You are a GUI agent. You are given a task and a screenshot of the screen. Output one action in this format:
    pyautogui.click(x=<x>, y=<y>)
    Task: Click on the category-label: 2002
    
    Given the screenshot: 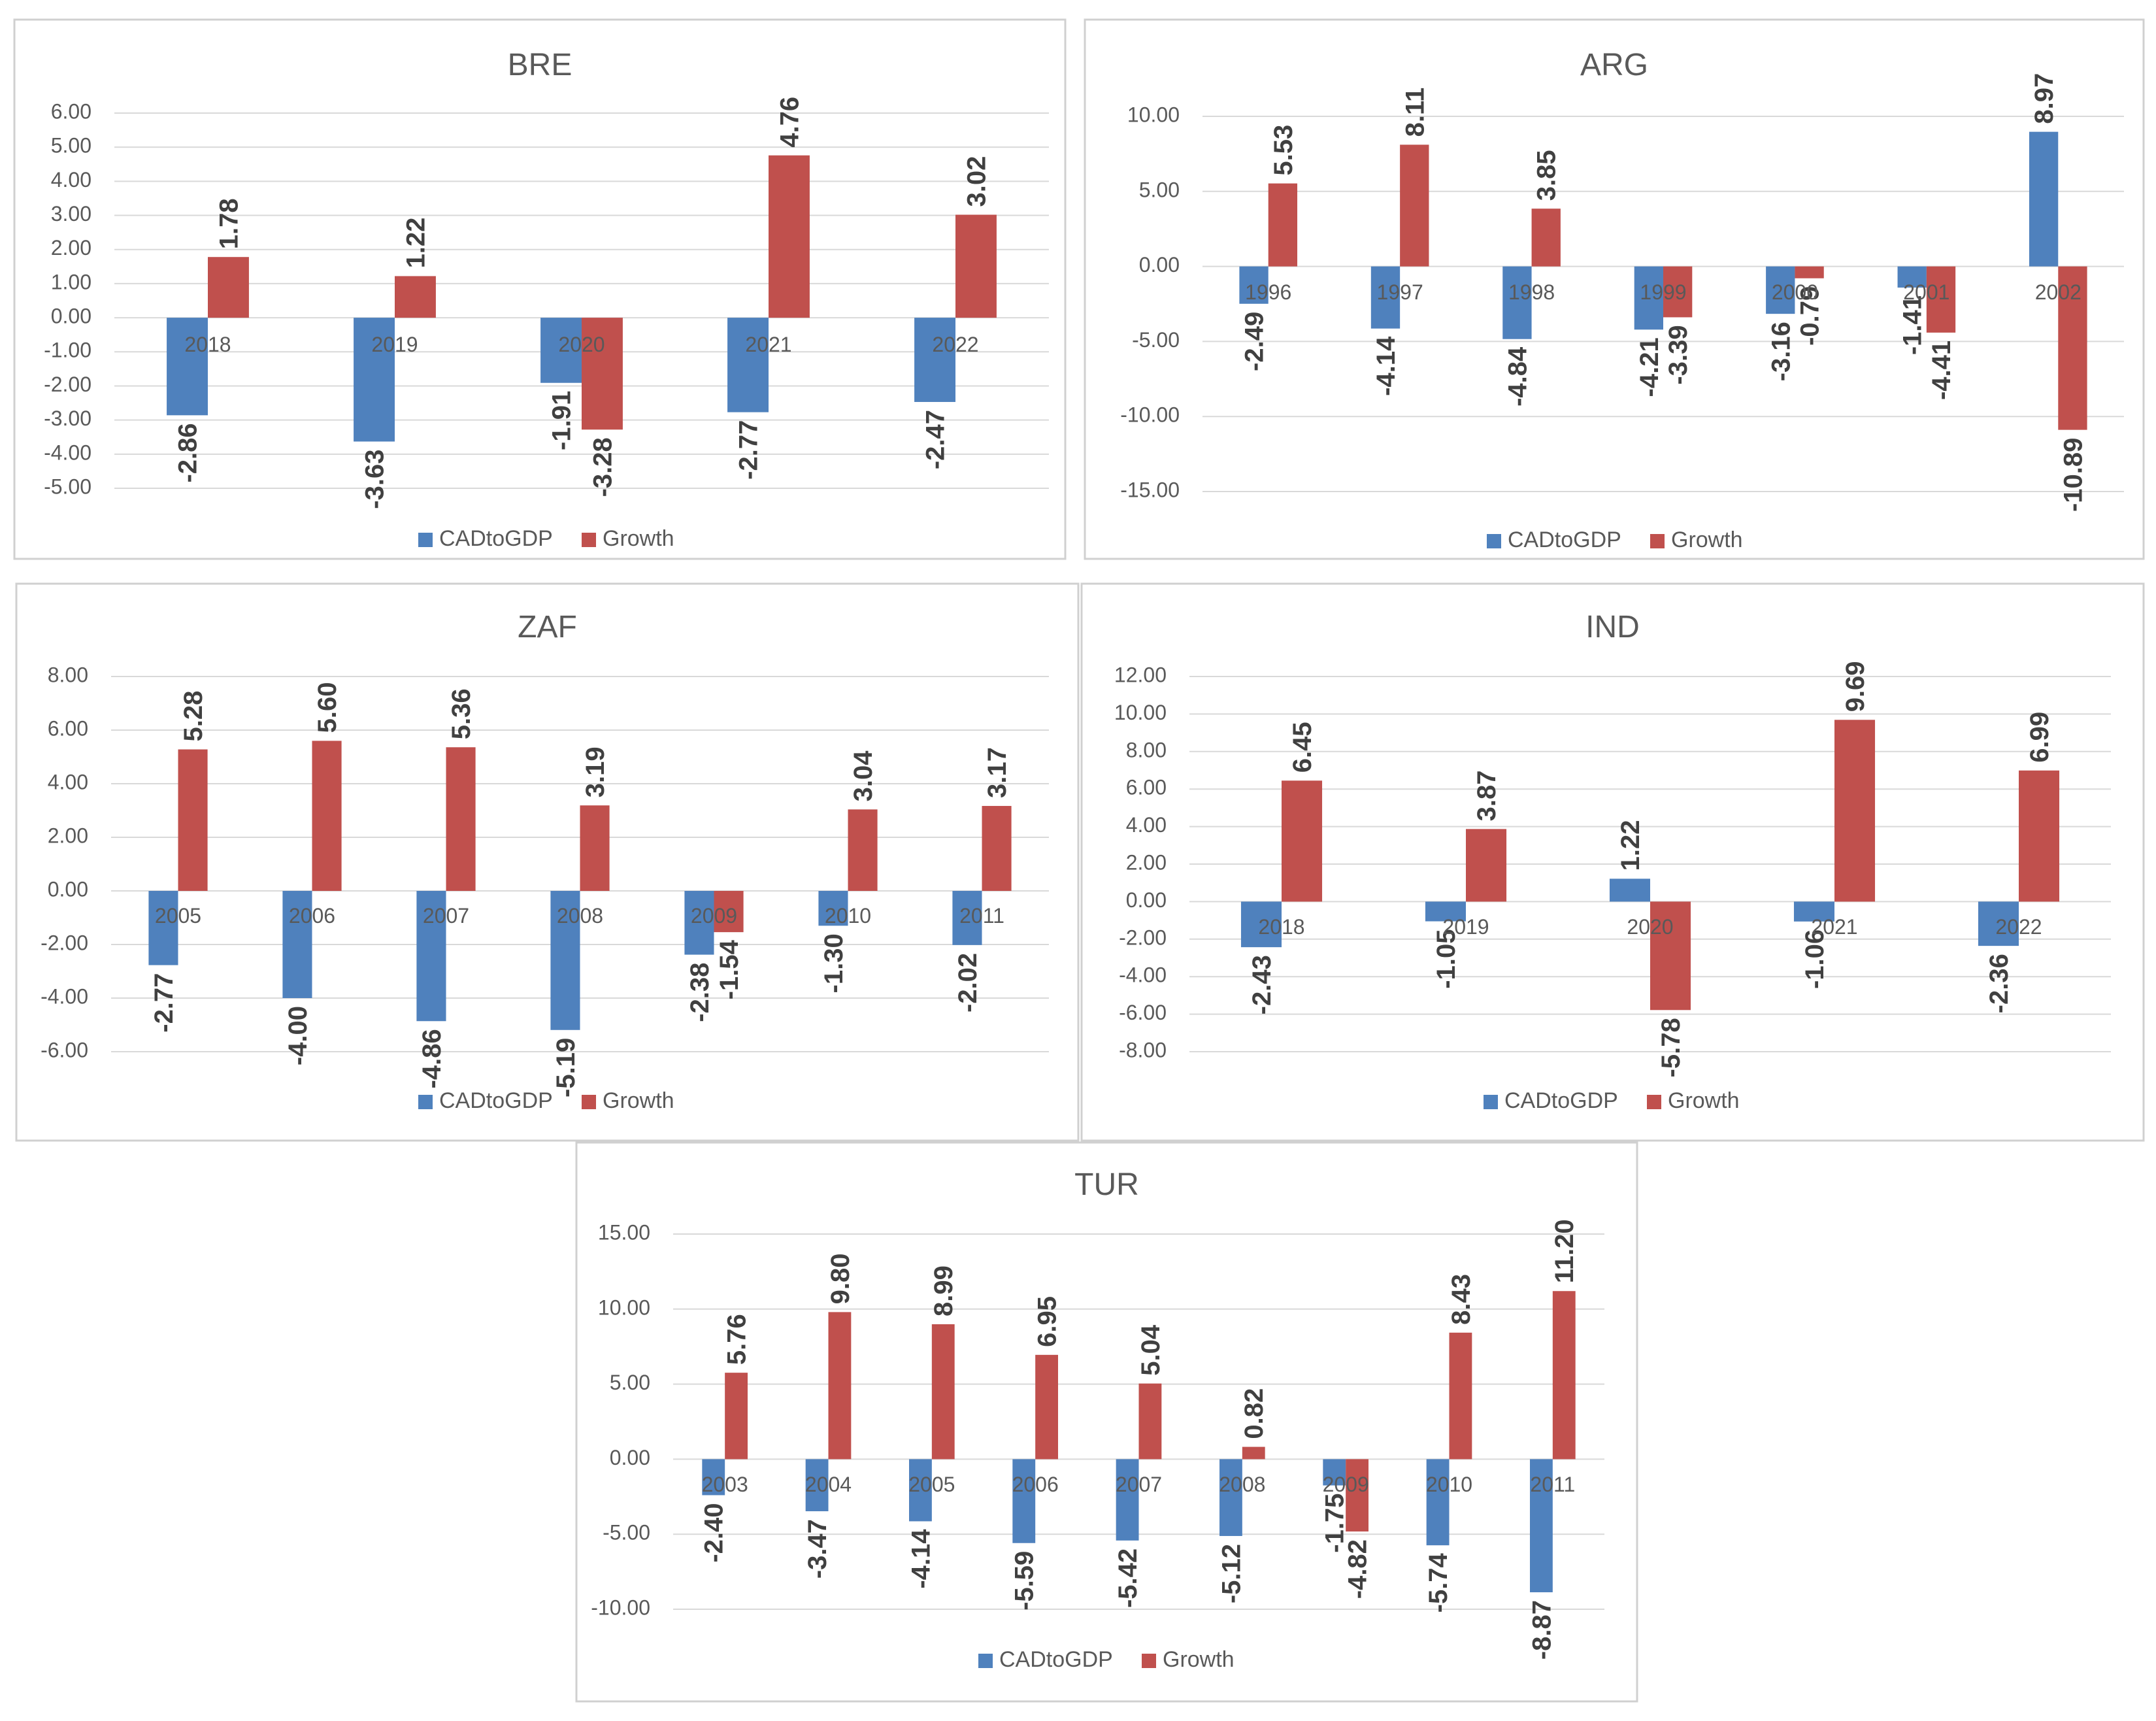 What is the action you would take?
    pyautogui.click(x=2058, y=292)
    